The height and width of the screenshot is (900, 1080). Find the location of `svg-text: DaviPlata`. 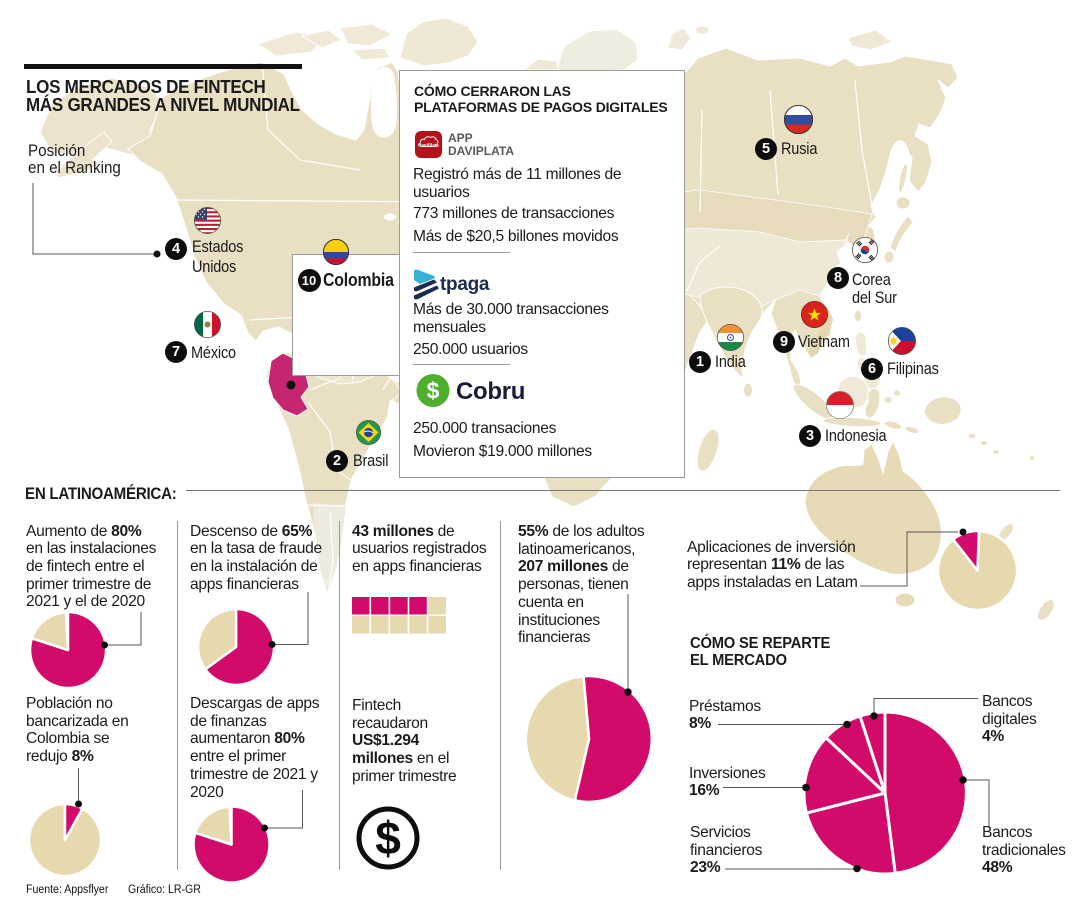

svg-text: DaviPlata is located at coordinates (428, 145).